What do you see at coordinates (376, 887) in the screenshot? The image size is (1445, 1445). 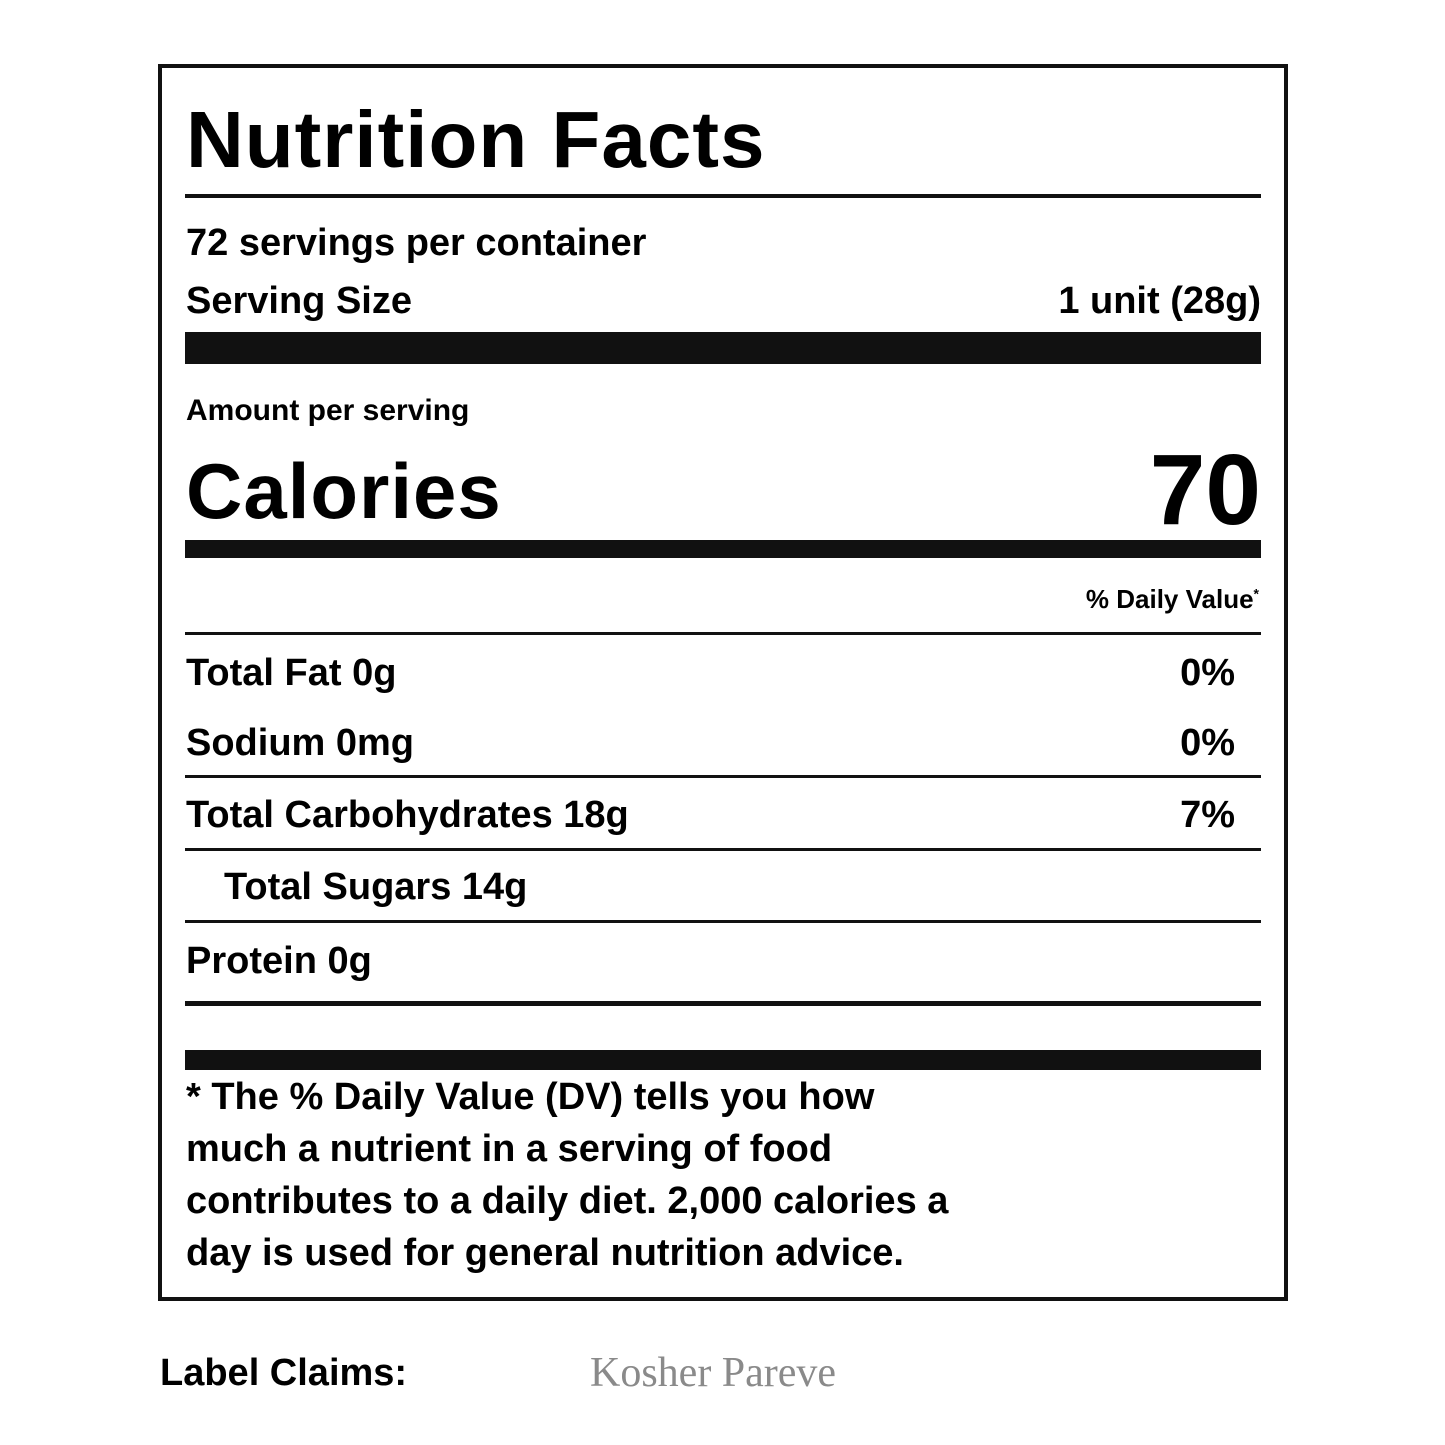 I see `nutrient-label-total-sugars: Total Sugars 14g` at bounding box center [376, 887].